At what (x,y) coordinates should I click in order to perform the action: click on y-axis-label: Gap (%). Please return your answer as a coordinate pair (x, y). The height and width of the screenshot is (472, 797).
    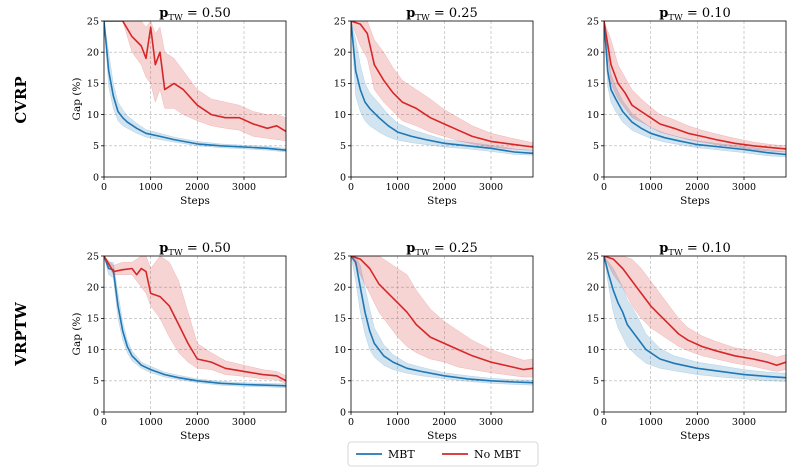
    Looking at the image, I should click on (77, 99).